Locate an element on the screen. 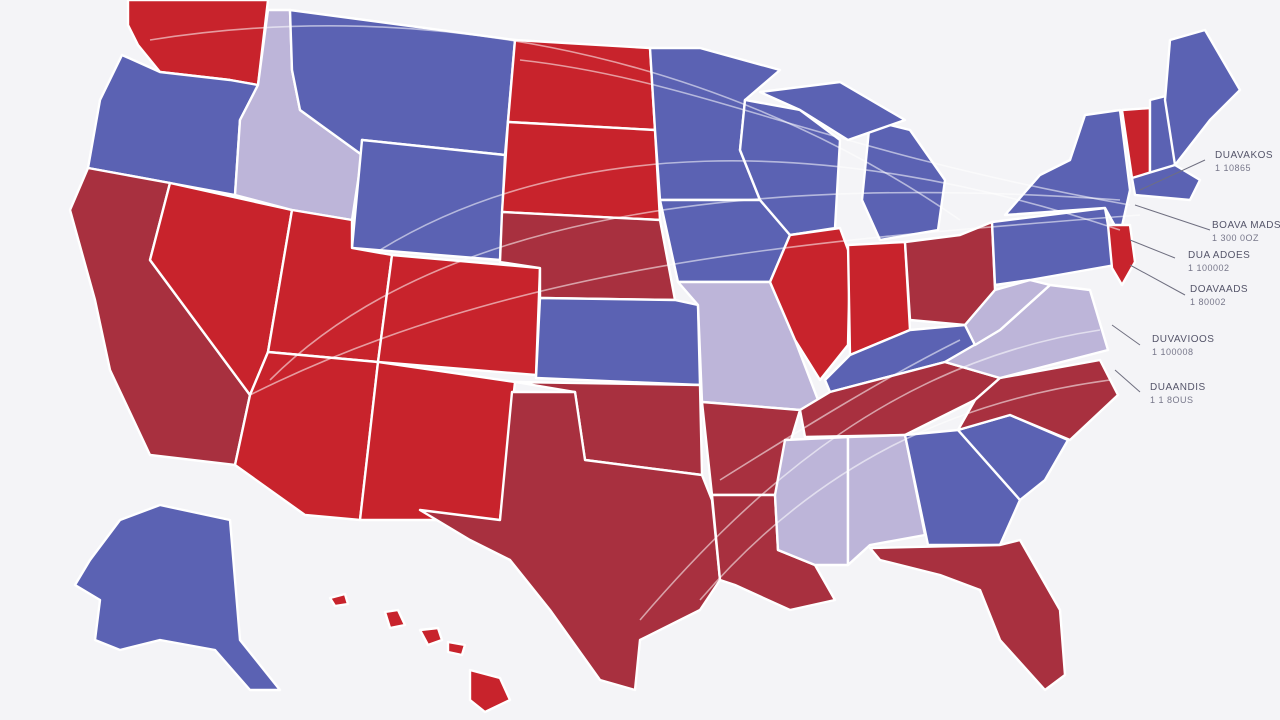 This screenshot has height=720, width=1280. state-wyoming is located at coordinates (428, 200).